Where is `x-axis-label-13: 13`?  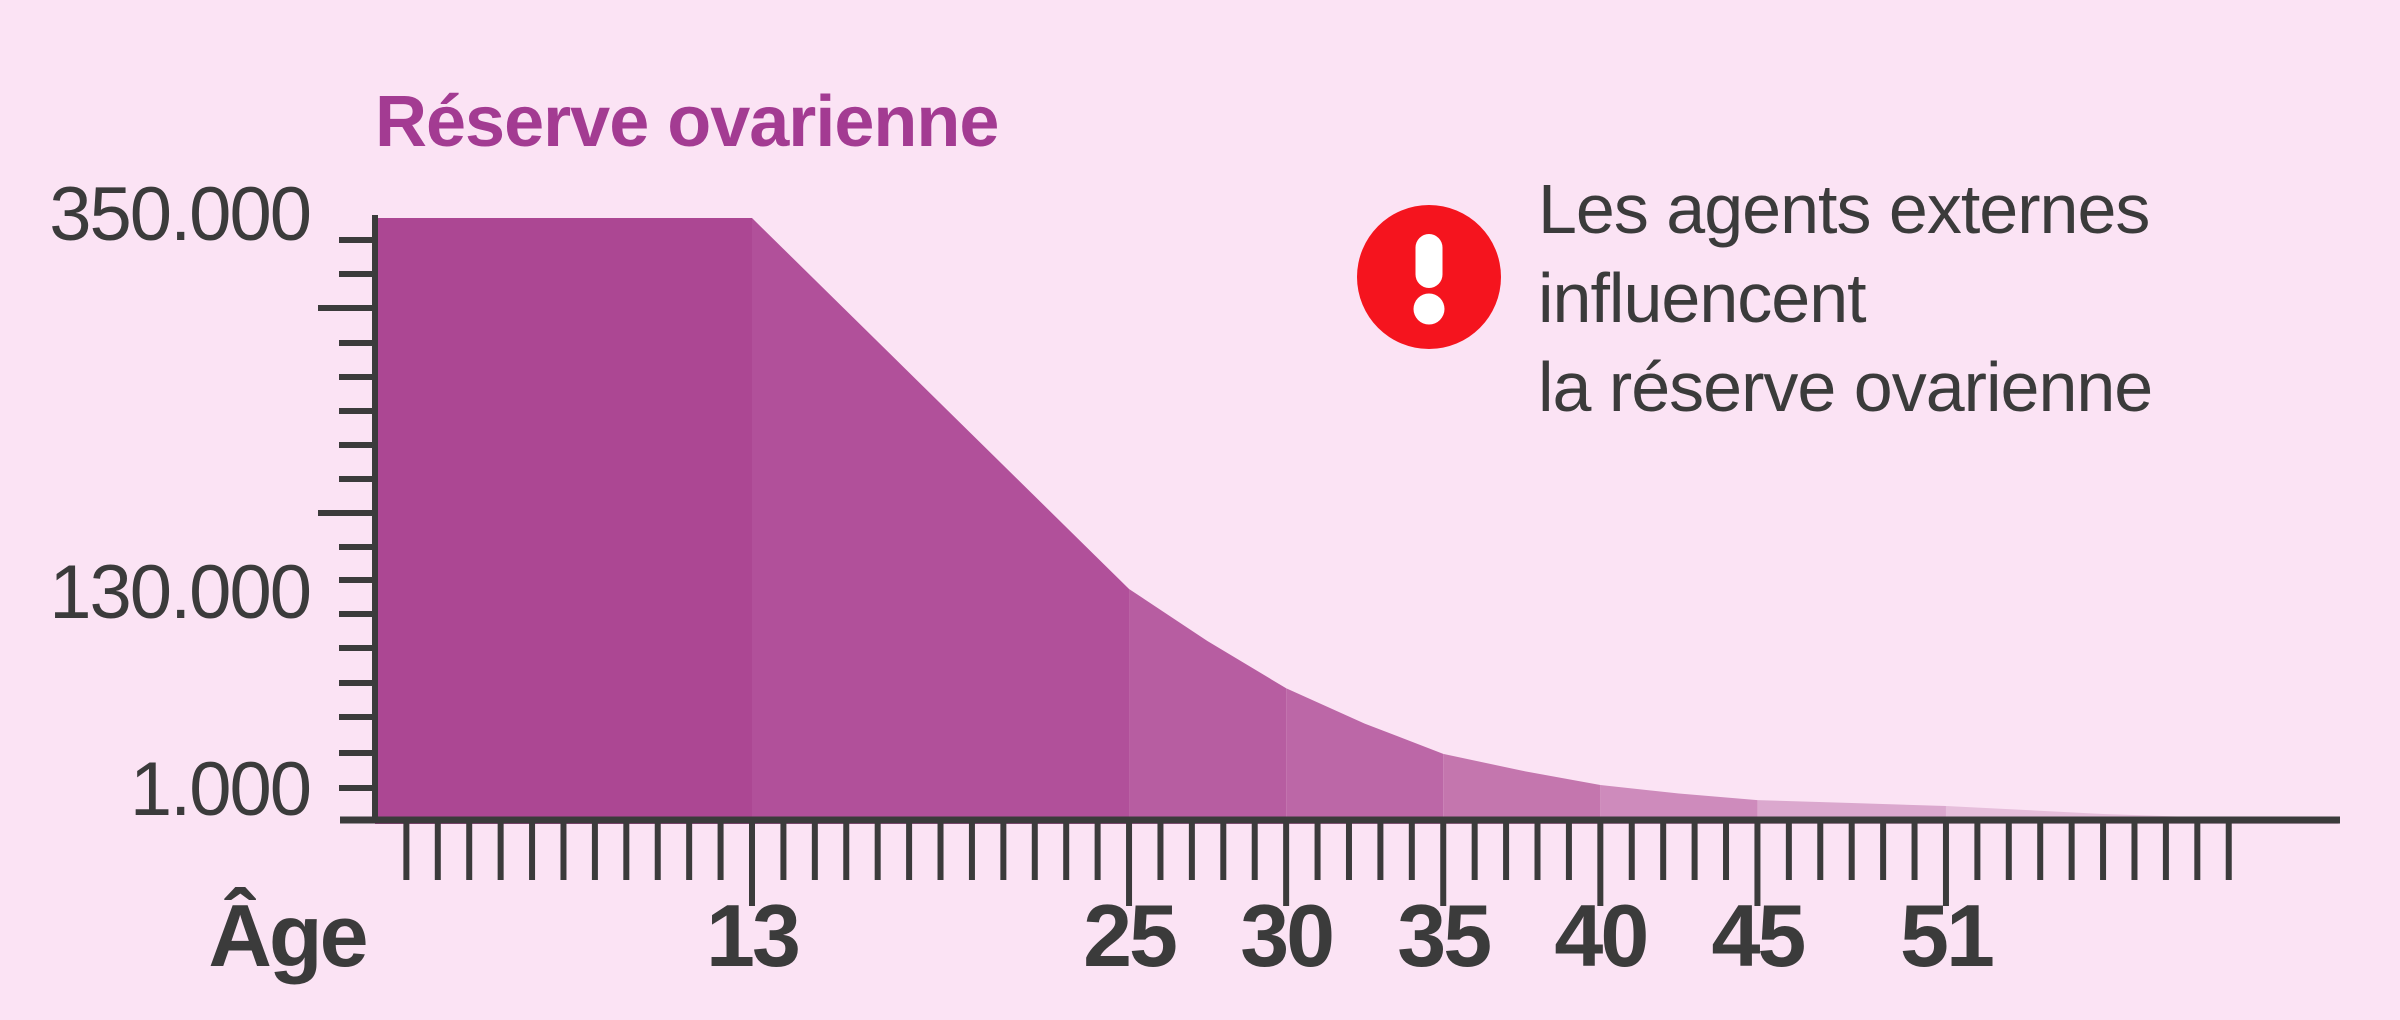 x-axis-label-13: 13 is located at coordinates (752, 935).